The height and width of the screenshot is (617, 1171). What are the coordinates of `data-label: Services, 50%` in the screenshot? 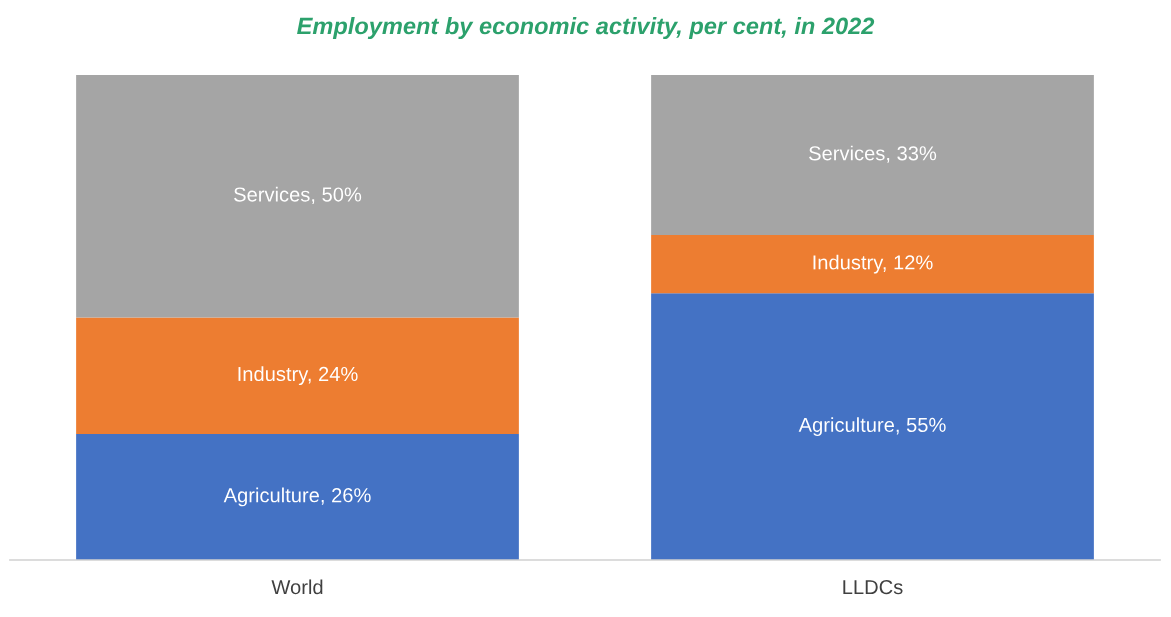 It's located at (298, 195).